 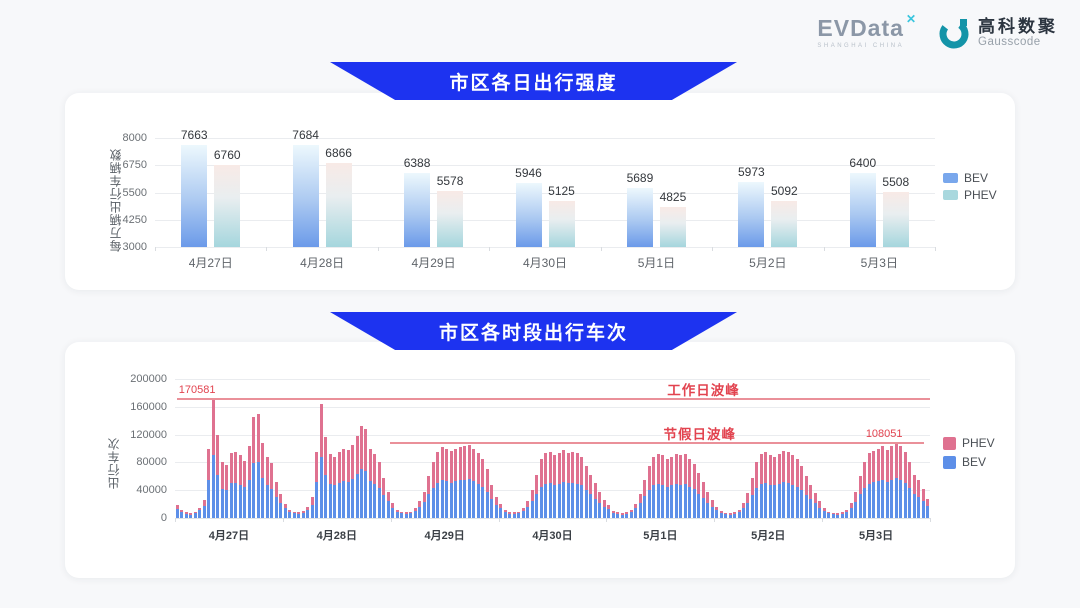 I want to click on bar-phev-5月1日-h23, so click(x=712, y=503).